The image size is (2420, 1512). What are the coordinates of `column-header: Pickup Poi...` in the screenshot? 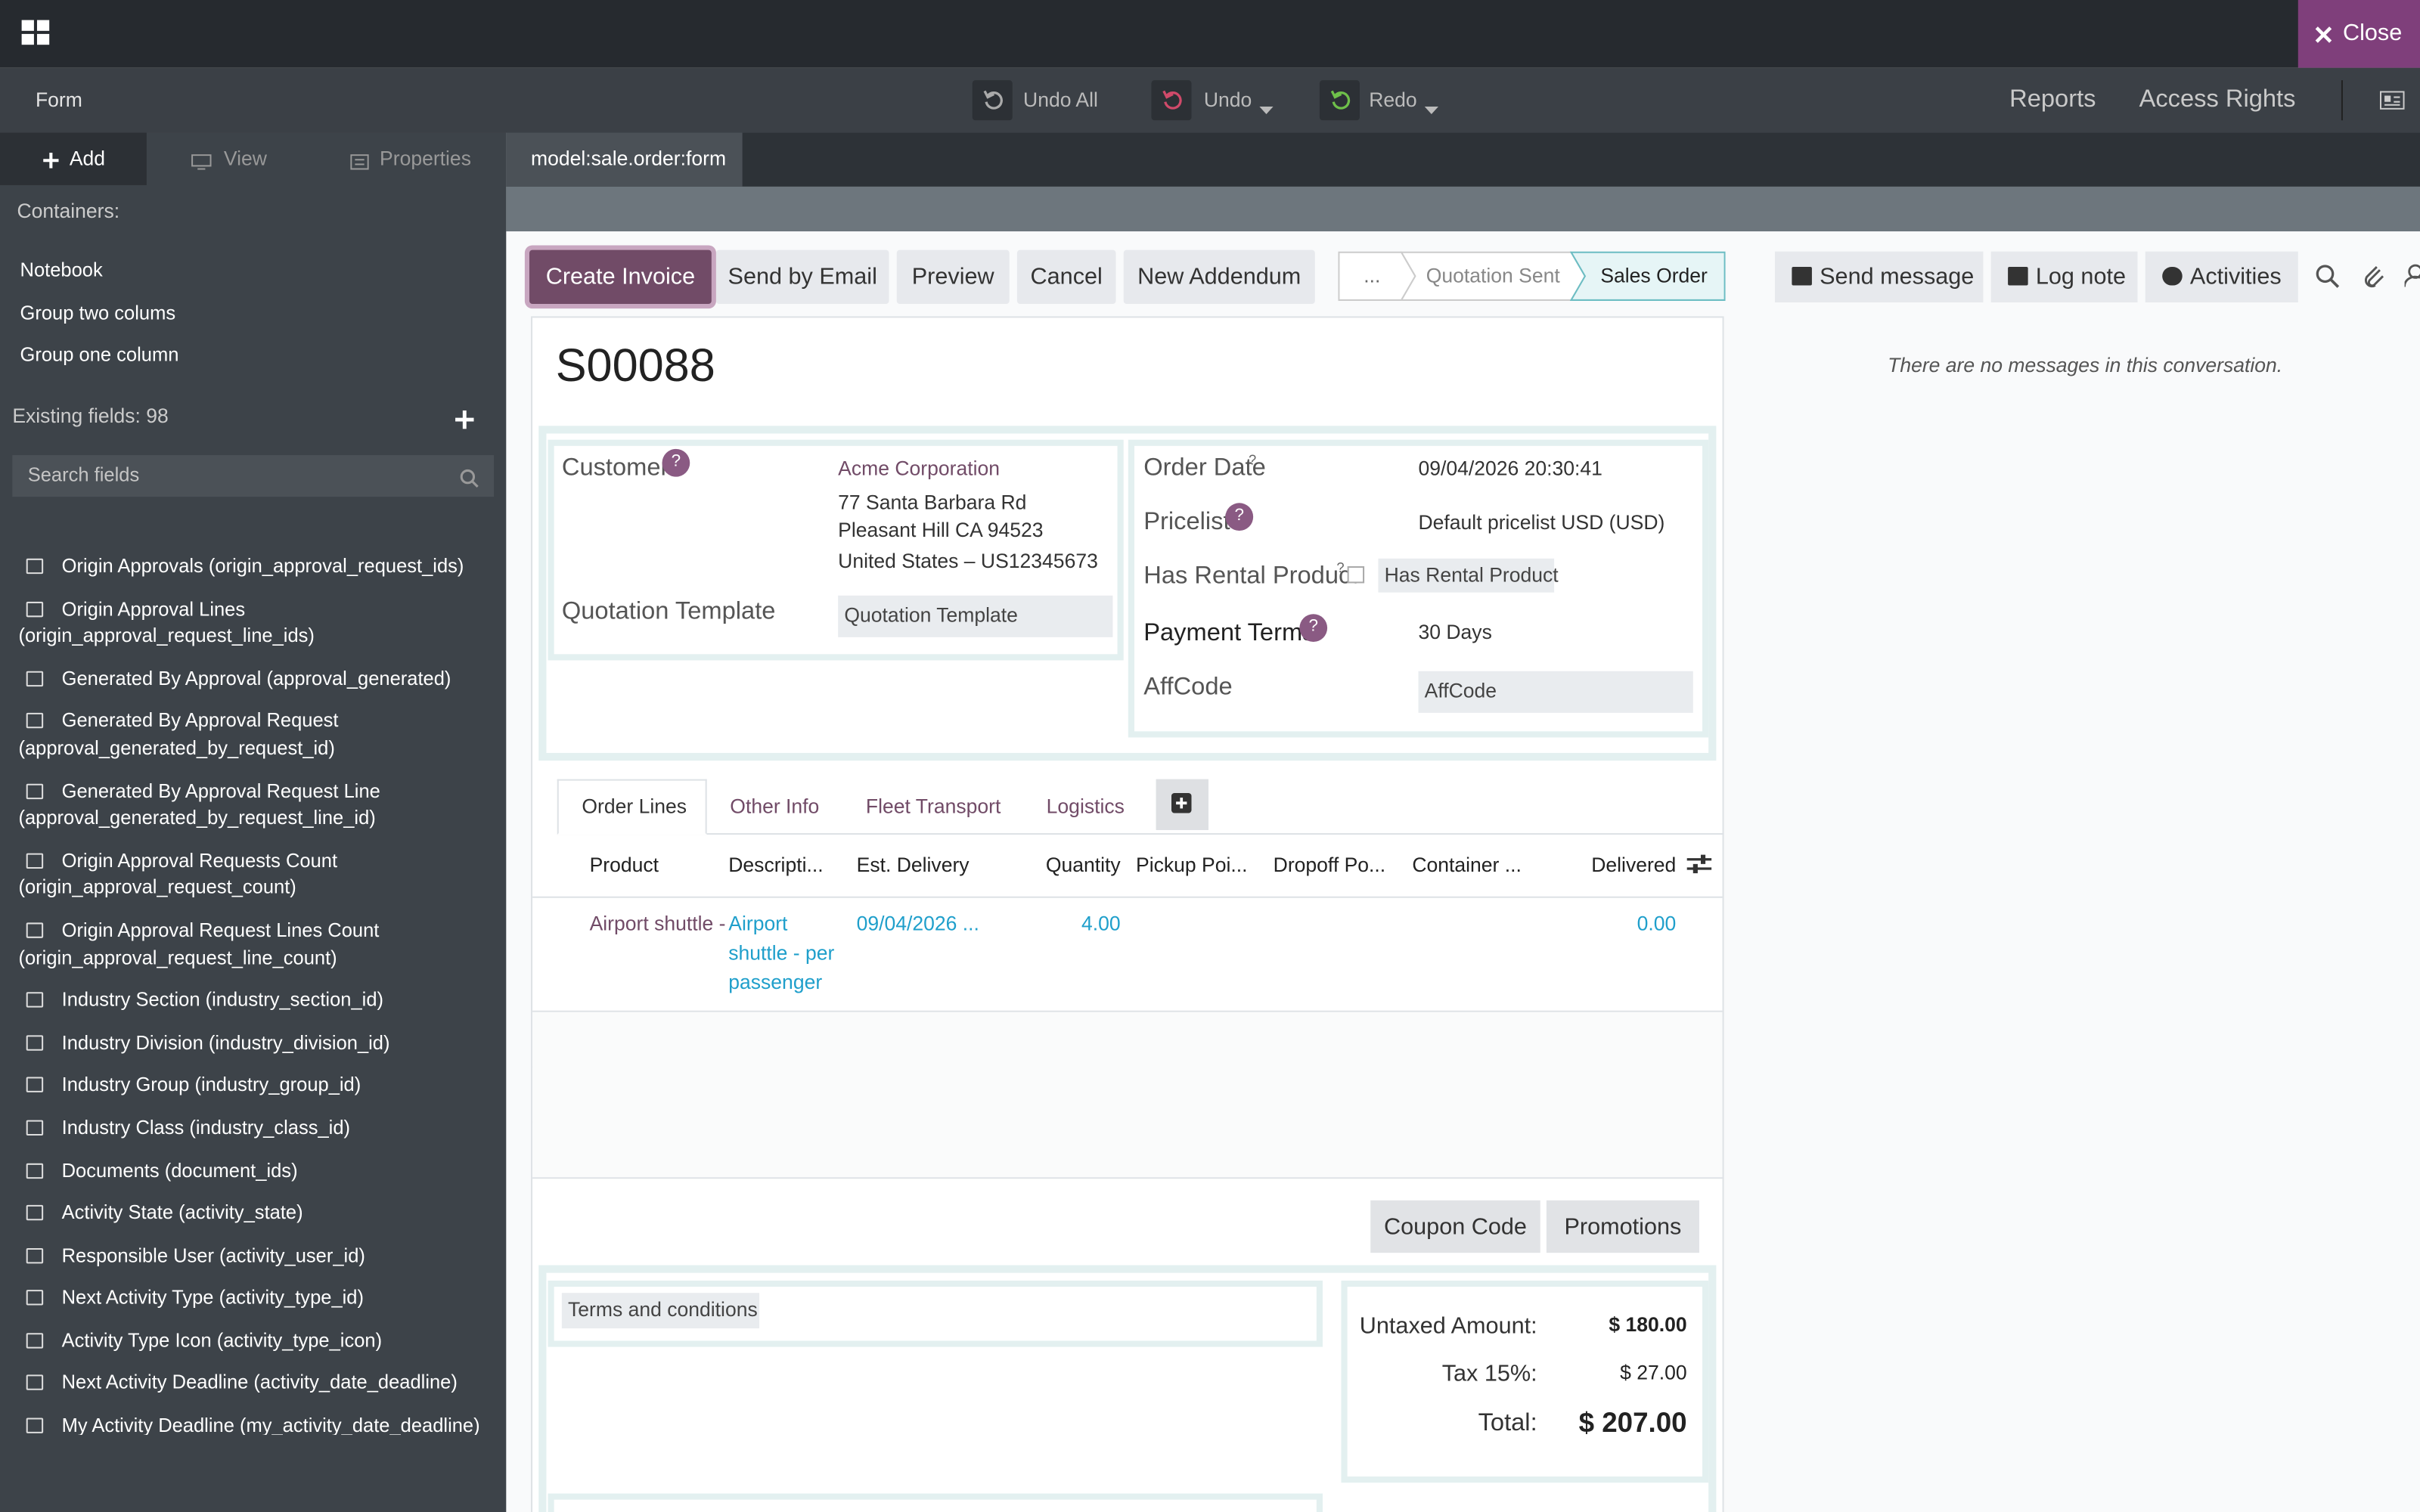 It's located at (1192, 864).